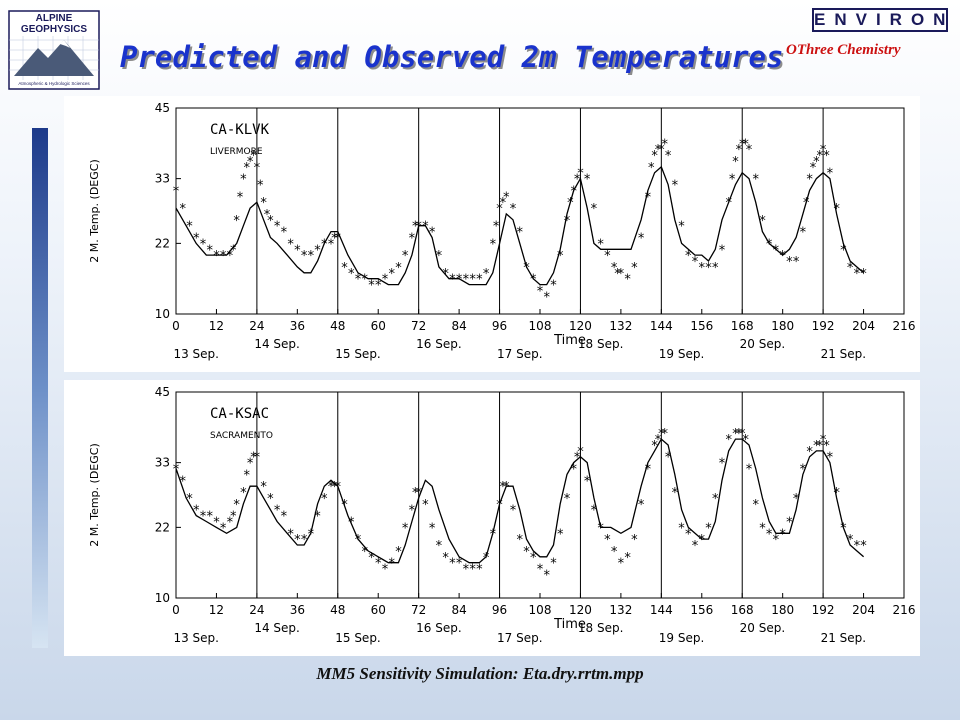  I want to click on x-tick-label: 132, so click(620, 610).